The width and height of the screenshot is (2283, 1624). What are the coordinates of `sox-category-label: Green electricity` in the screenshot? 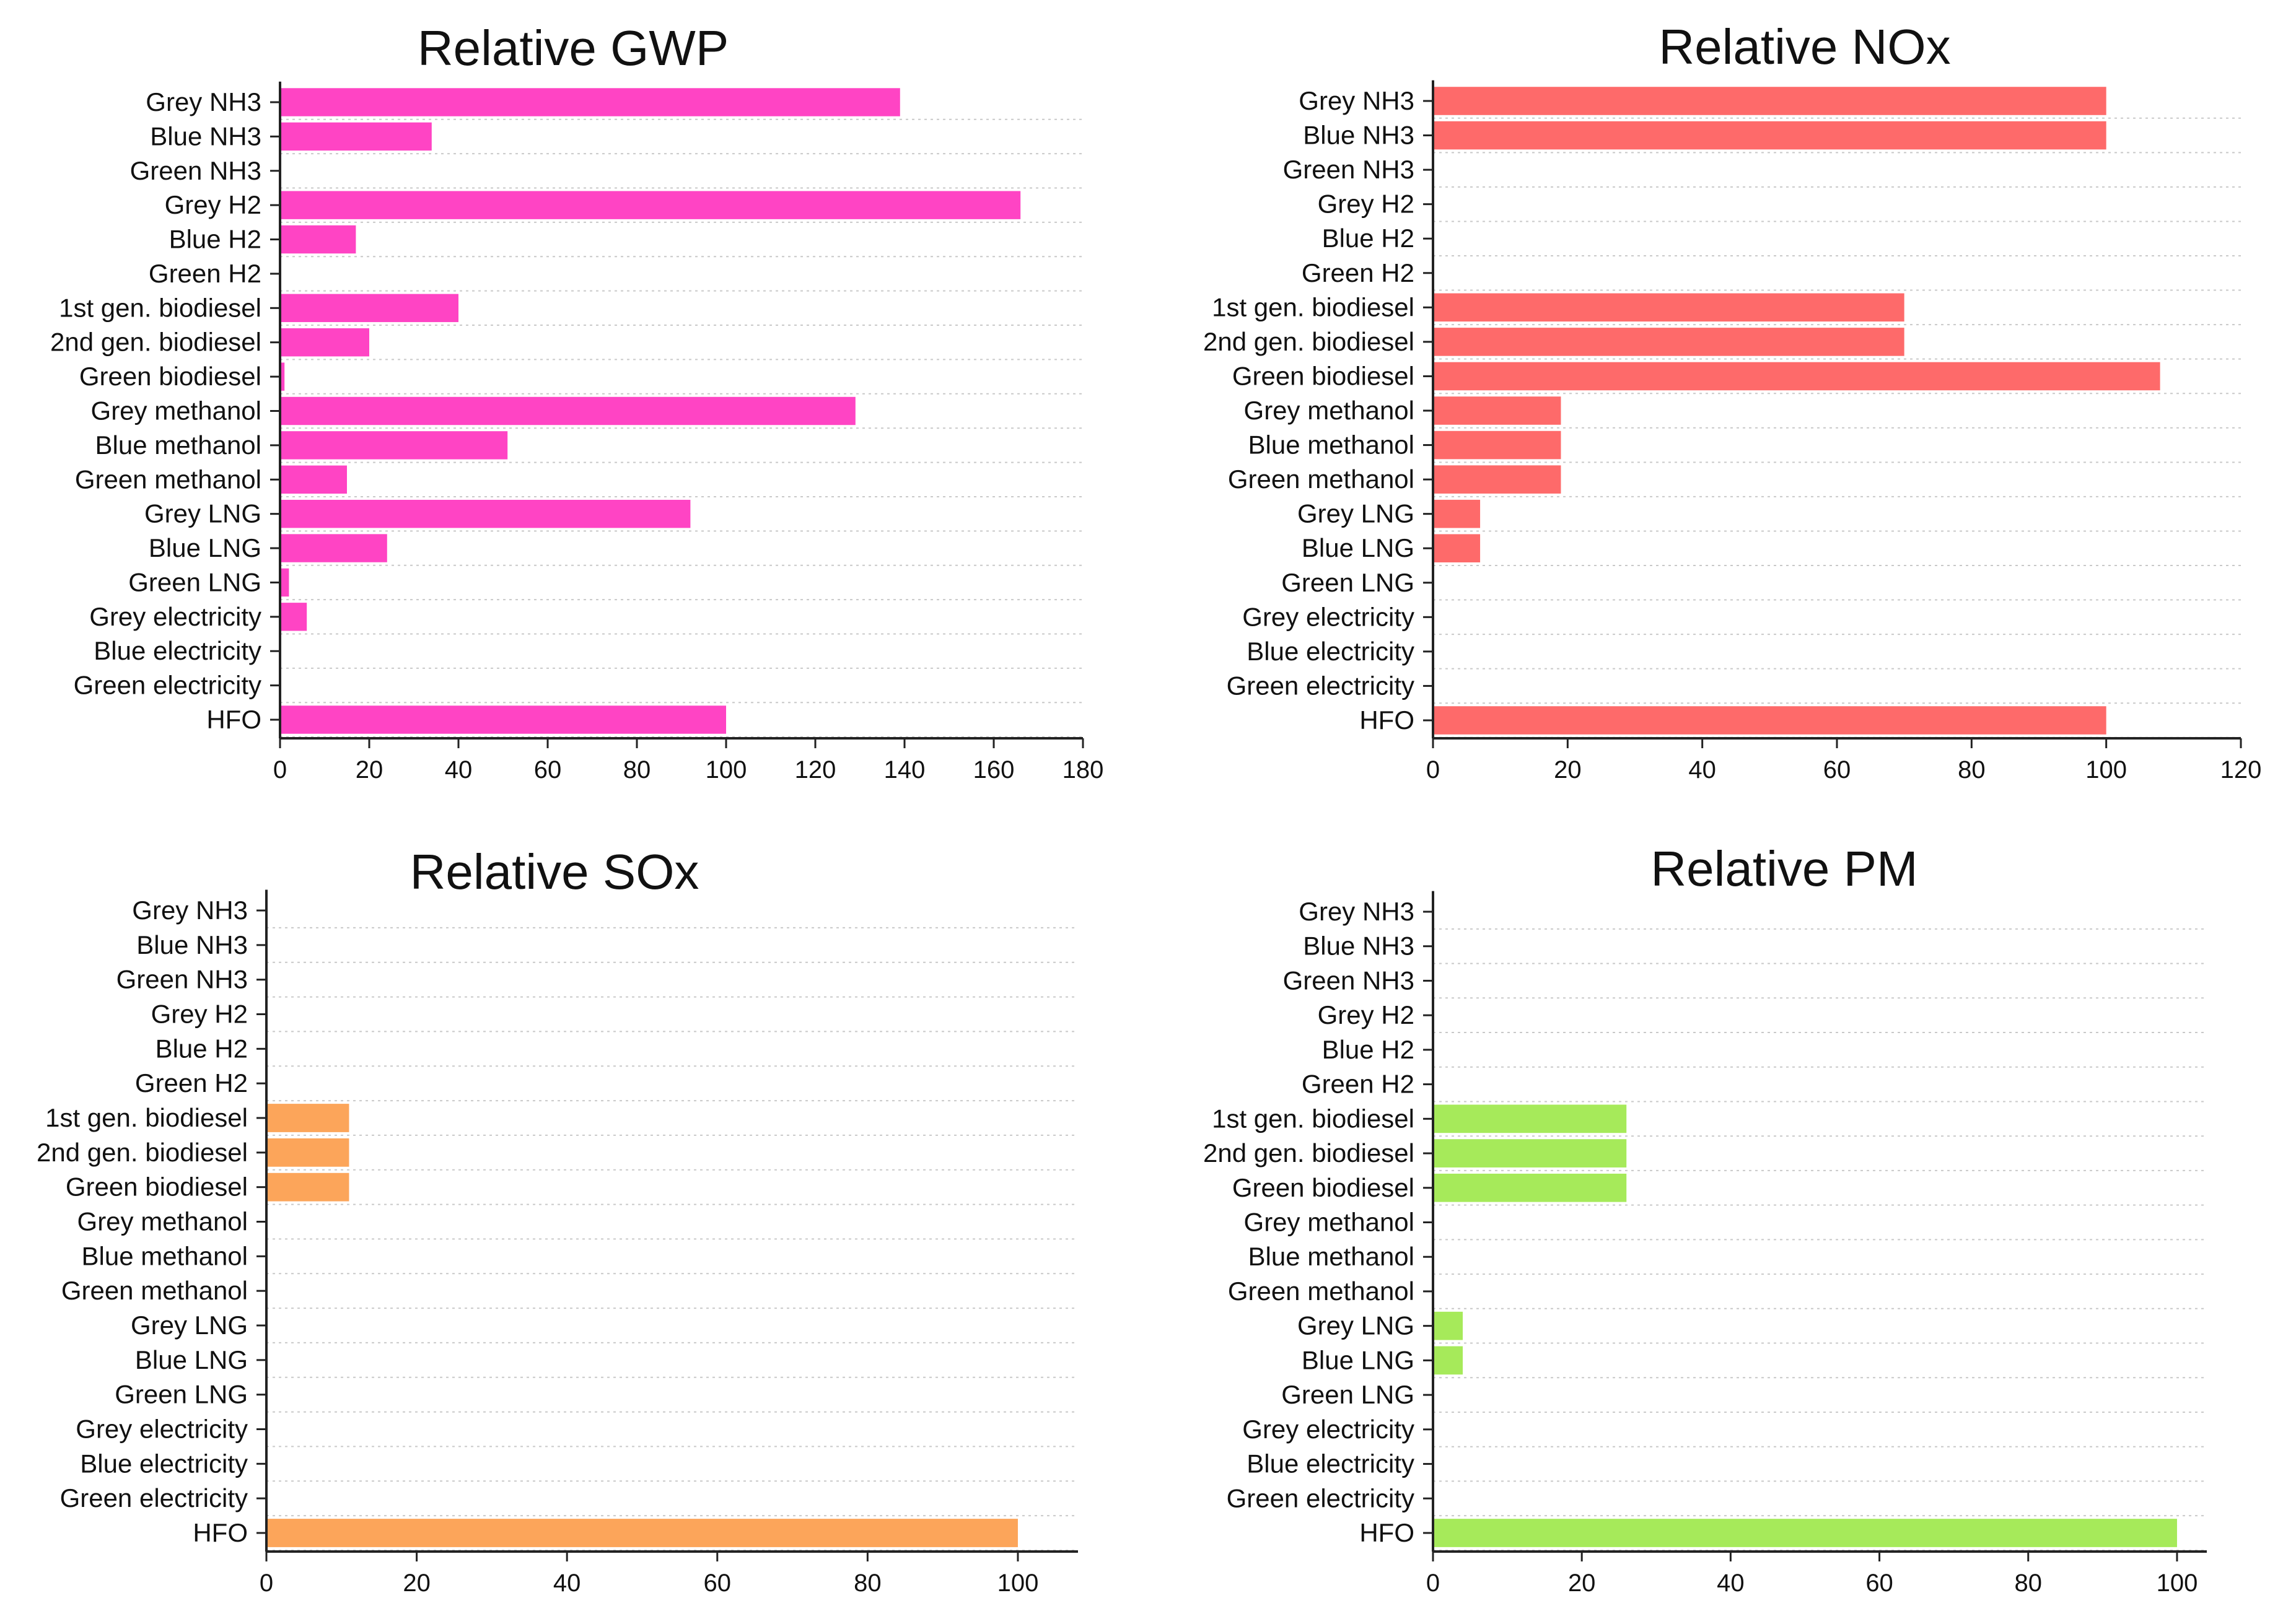 It's located at (154, 1498).